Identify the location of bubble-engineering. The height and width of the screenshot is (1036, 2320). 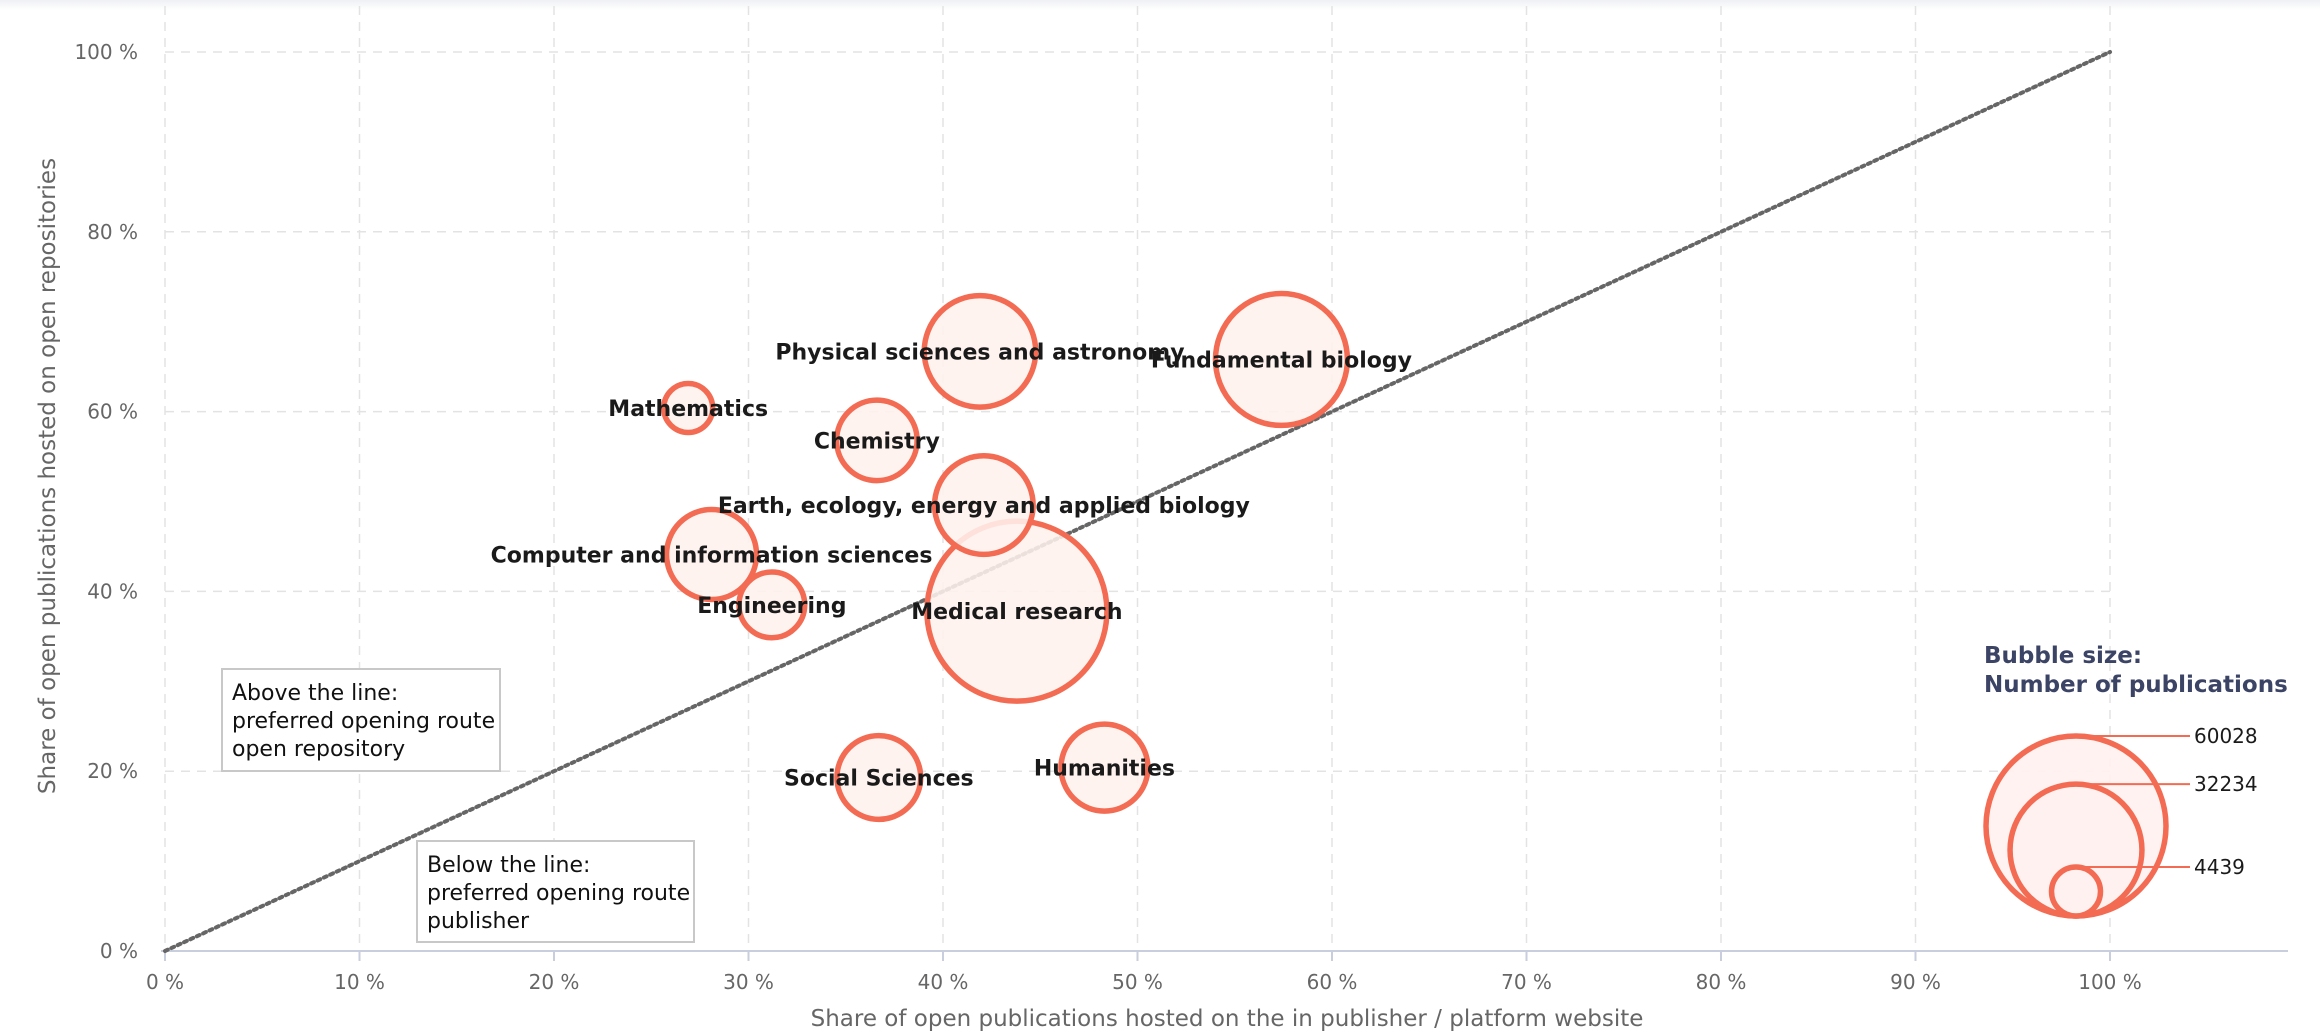
(772, 605).